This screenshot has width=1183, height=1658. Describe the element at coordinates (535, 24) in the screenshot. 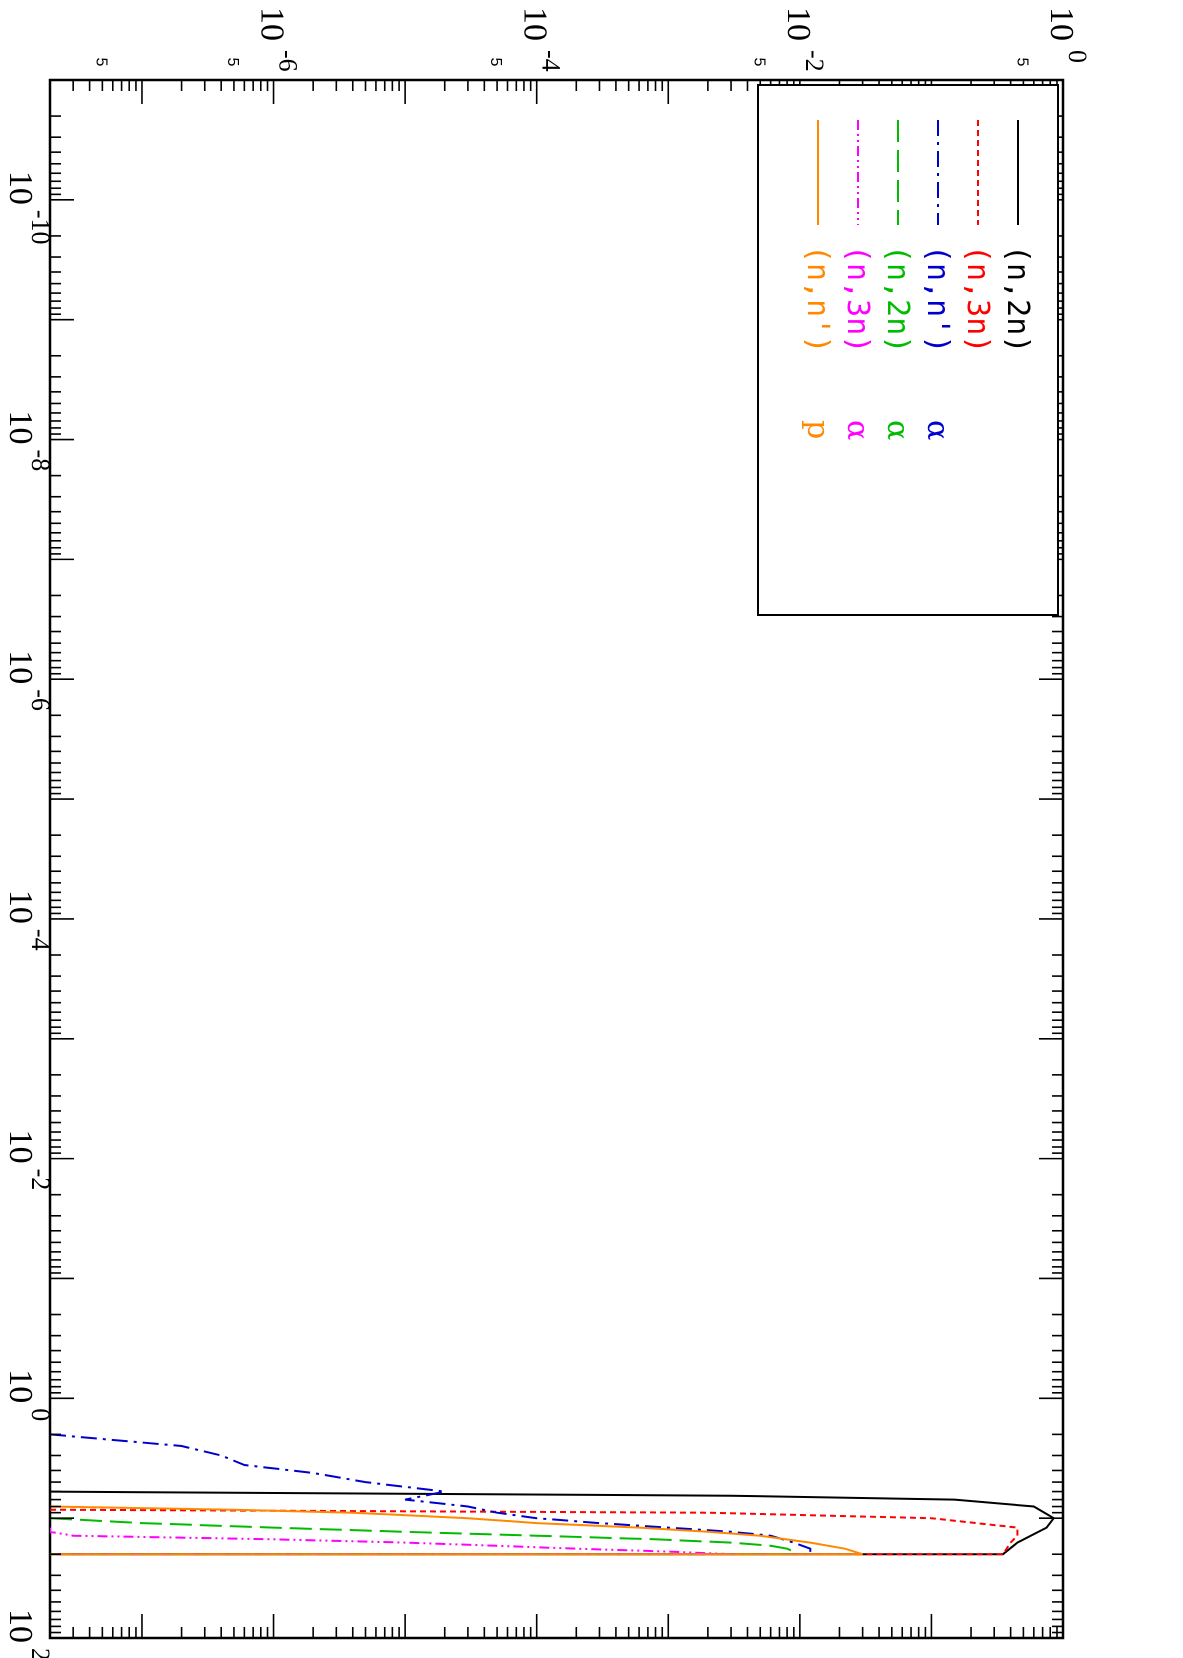

I see `y-tick-label-2: 10` at that location.